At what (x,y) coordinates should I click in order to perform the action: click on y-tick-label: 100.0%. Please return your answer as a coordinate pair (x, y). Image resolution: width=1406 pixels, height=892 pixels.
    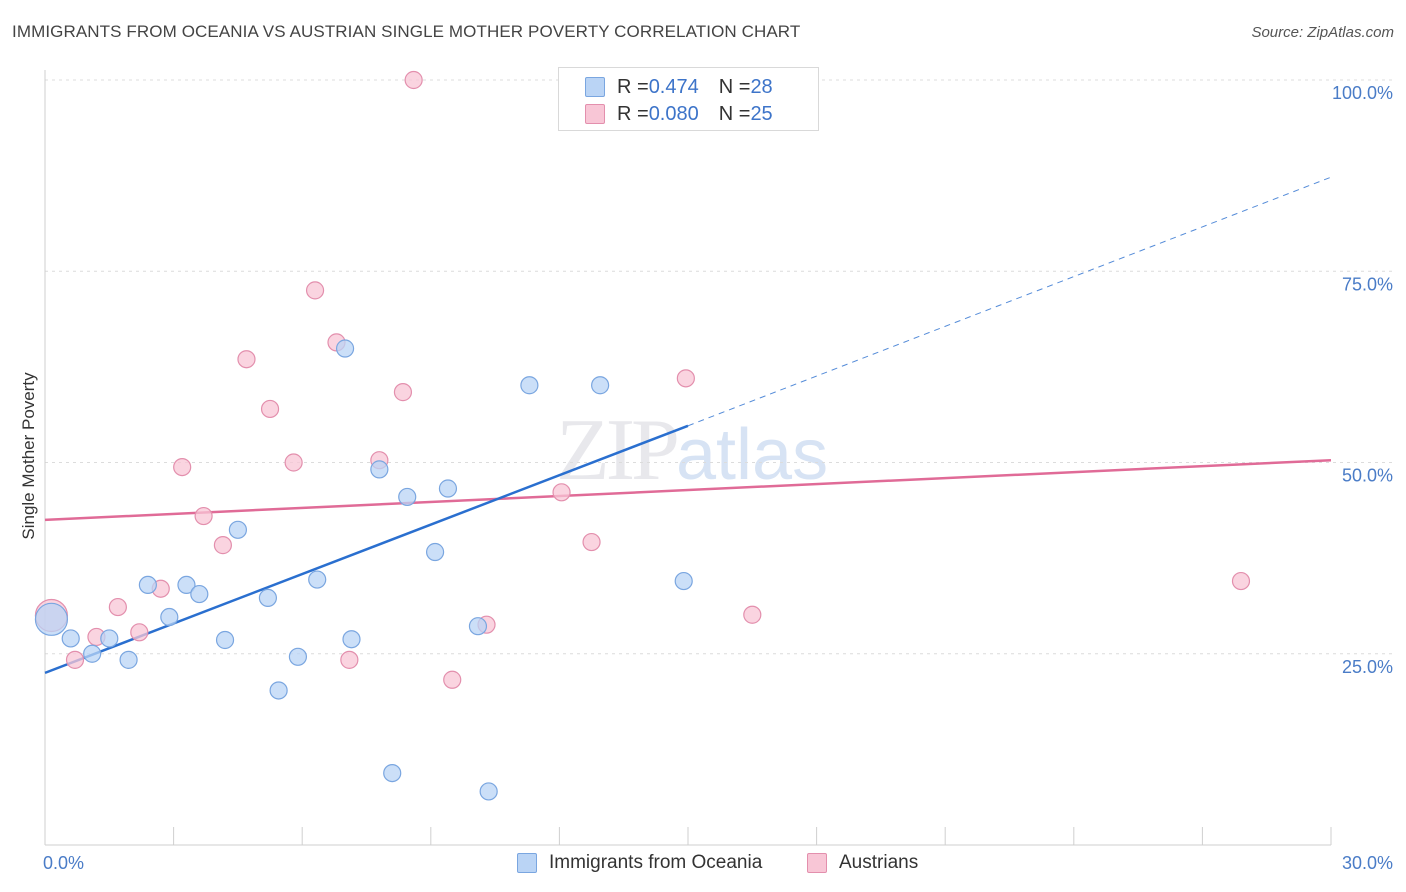
    Looking at the image, I should click on (1362, 93).